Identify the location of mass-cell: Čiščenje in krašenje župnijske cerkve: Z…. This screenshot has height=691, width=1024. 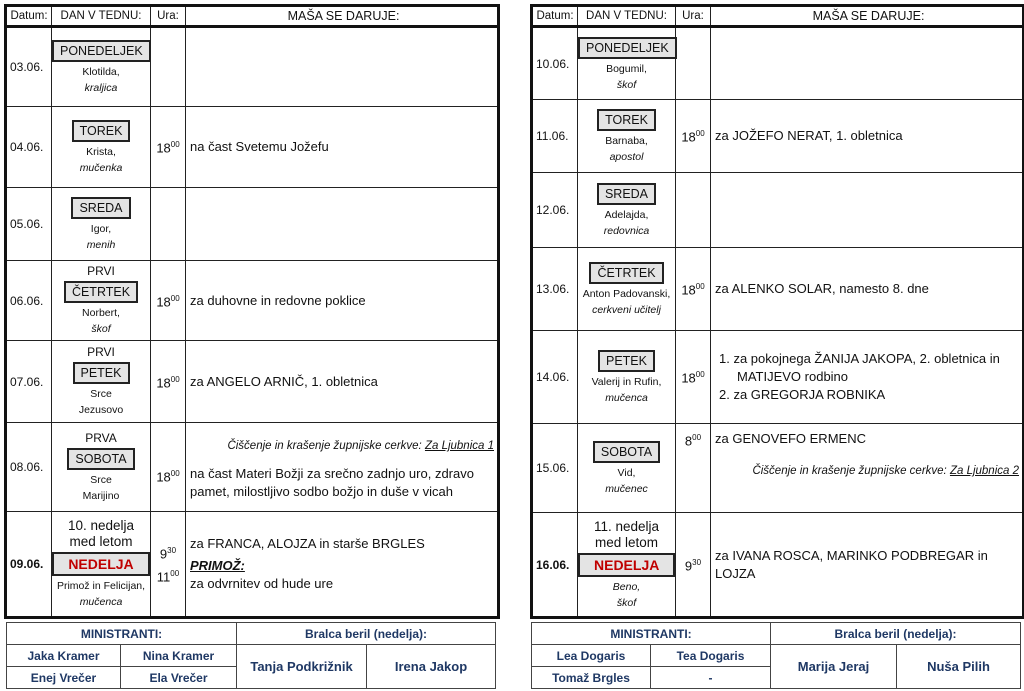
(342, 467).